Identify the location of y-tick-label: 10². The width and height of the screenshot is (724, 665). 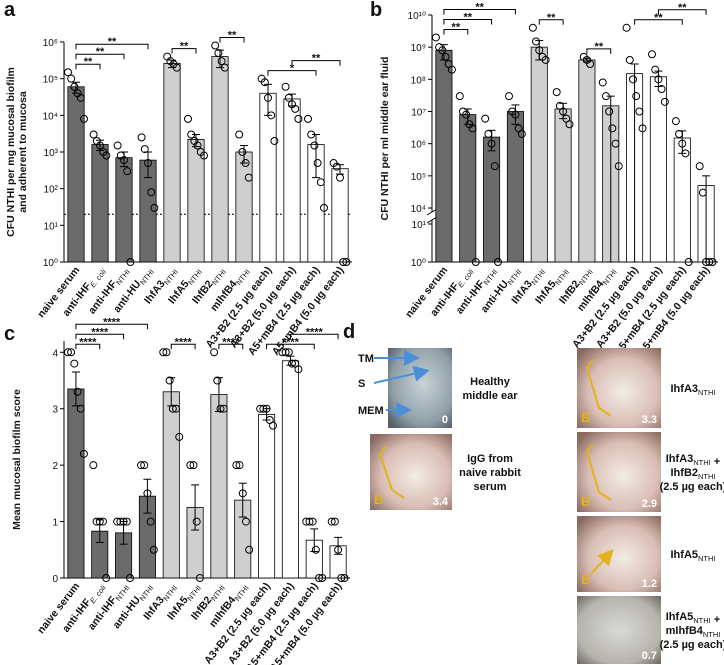
(51, 190).